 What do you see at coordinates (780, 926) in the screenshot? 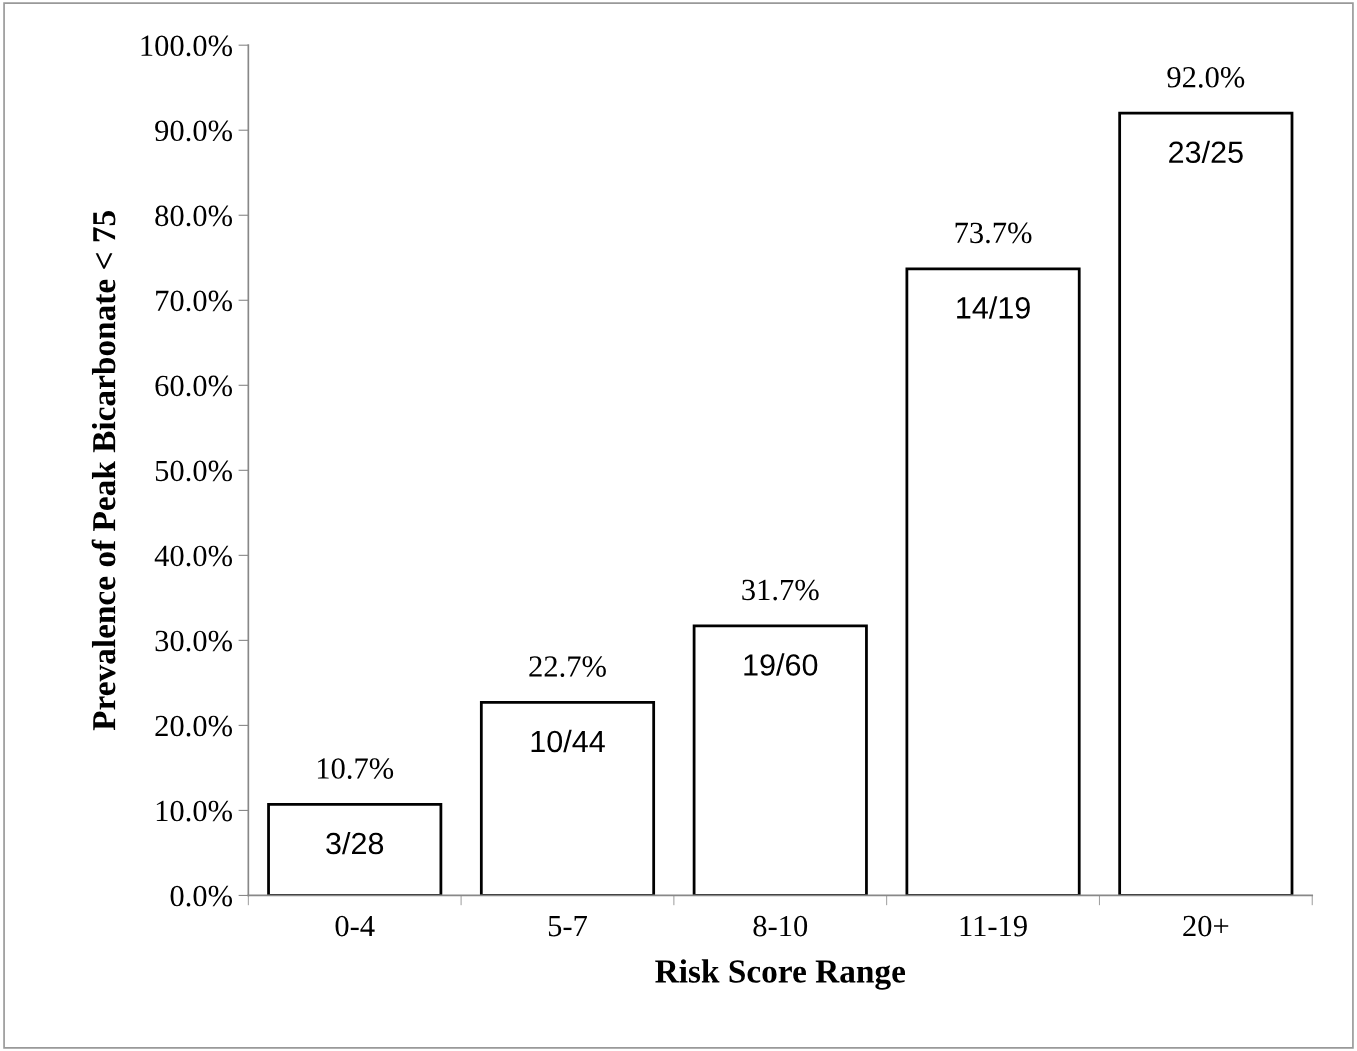
I see `x-tick-label: 8-10` at bounding box center [780, 926].